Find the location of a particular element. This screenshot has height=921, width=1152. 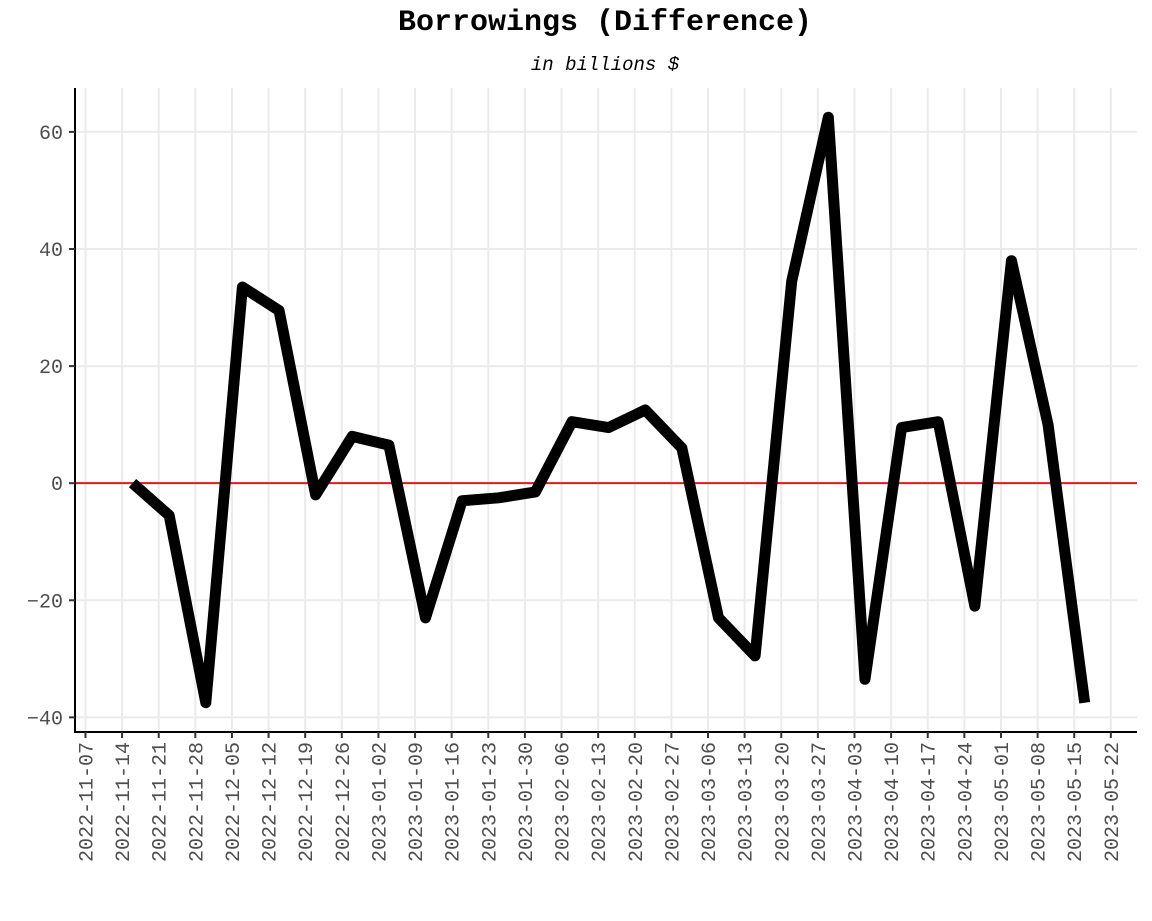

x-tick-label: 2022-11-07 is located at coordinates (87, 802).